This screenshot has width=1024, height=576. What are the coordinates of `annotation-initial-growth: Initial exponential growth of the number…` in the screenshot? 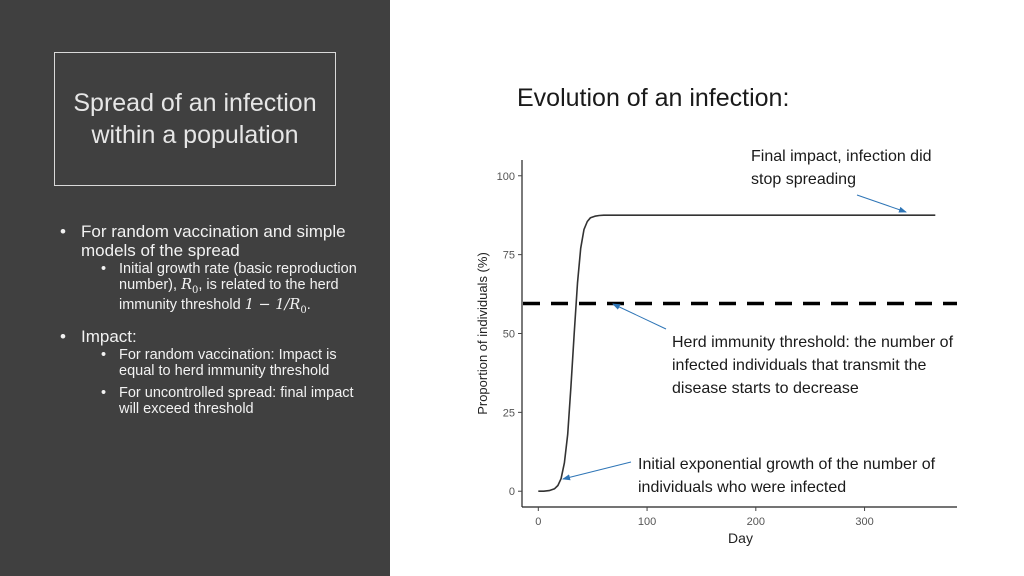 It's located at (787, 476).